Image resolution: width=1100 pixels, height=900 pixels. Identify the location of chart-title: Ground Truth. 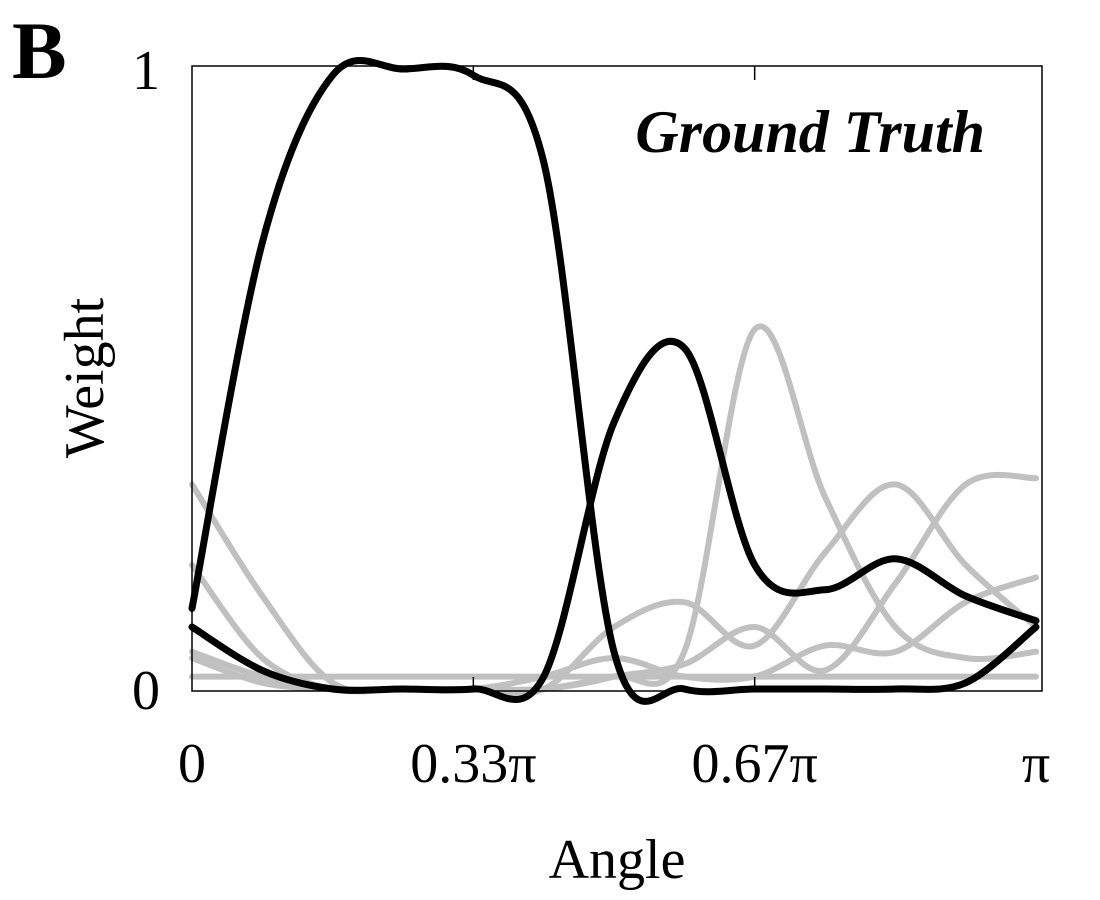
(810, 132).